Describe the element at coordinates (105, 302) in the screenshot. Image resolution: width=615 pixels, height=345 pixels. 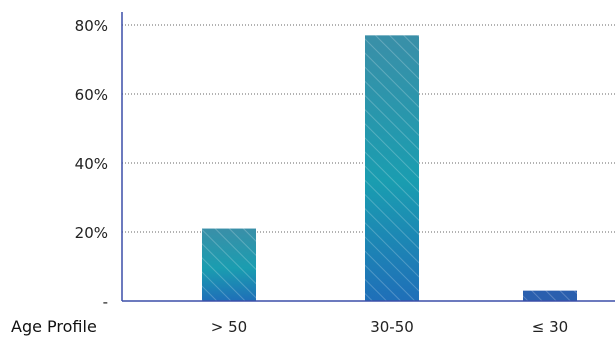
I see `y-tick-label: -` at that location.